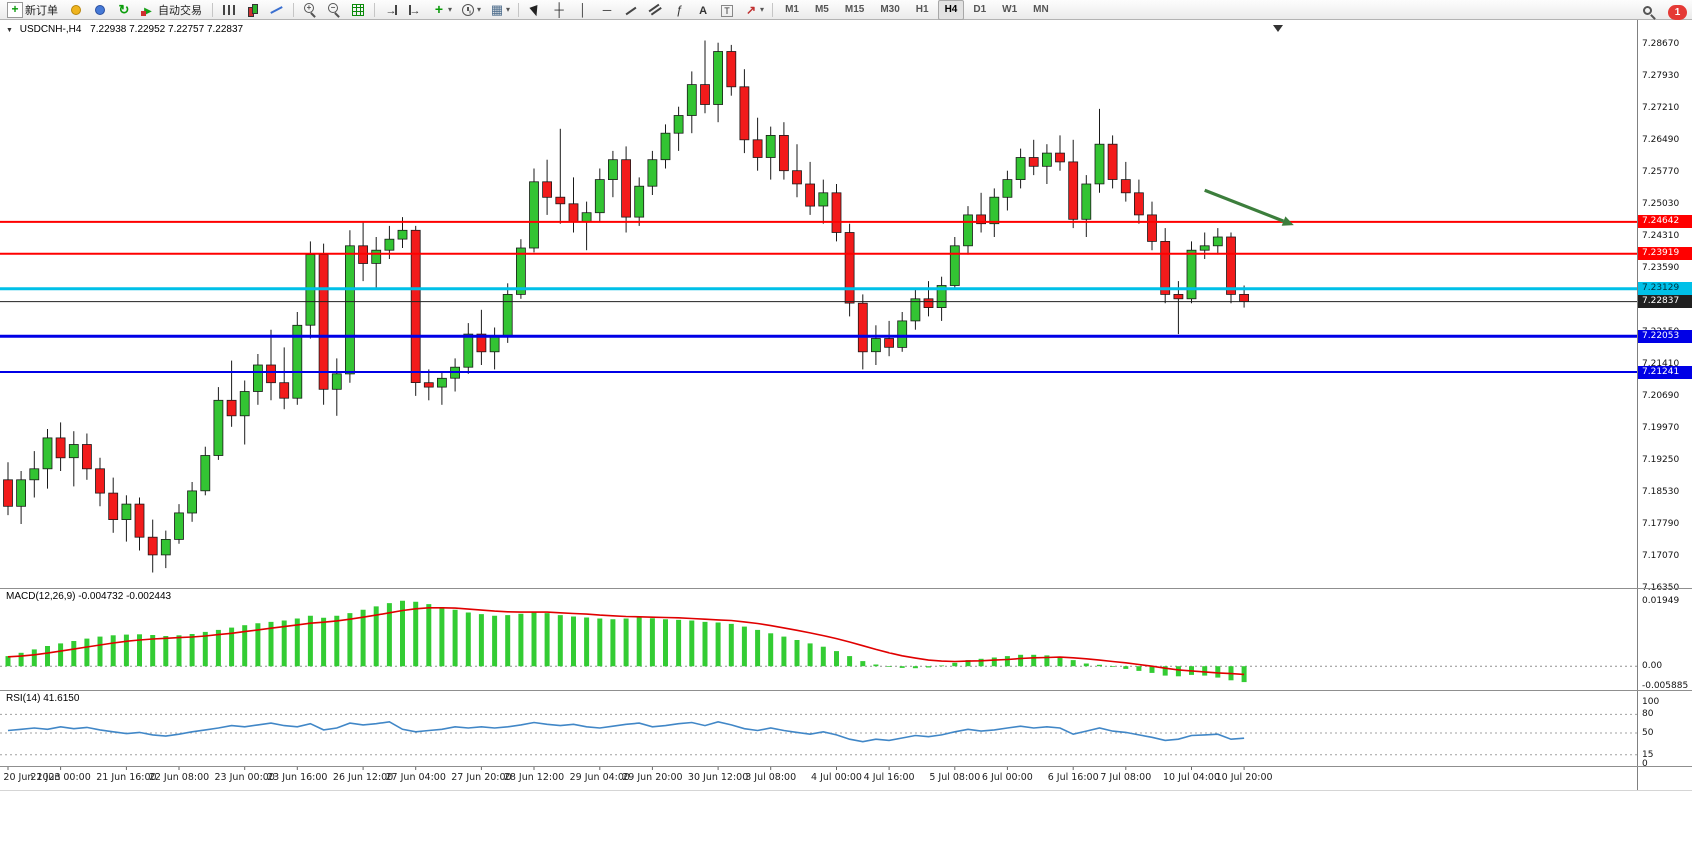 Image resolution: width=1692 pixels, height=845 pixels. I want to click on templates-button, so click(499, 10).